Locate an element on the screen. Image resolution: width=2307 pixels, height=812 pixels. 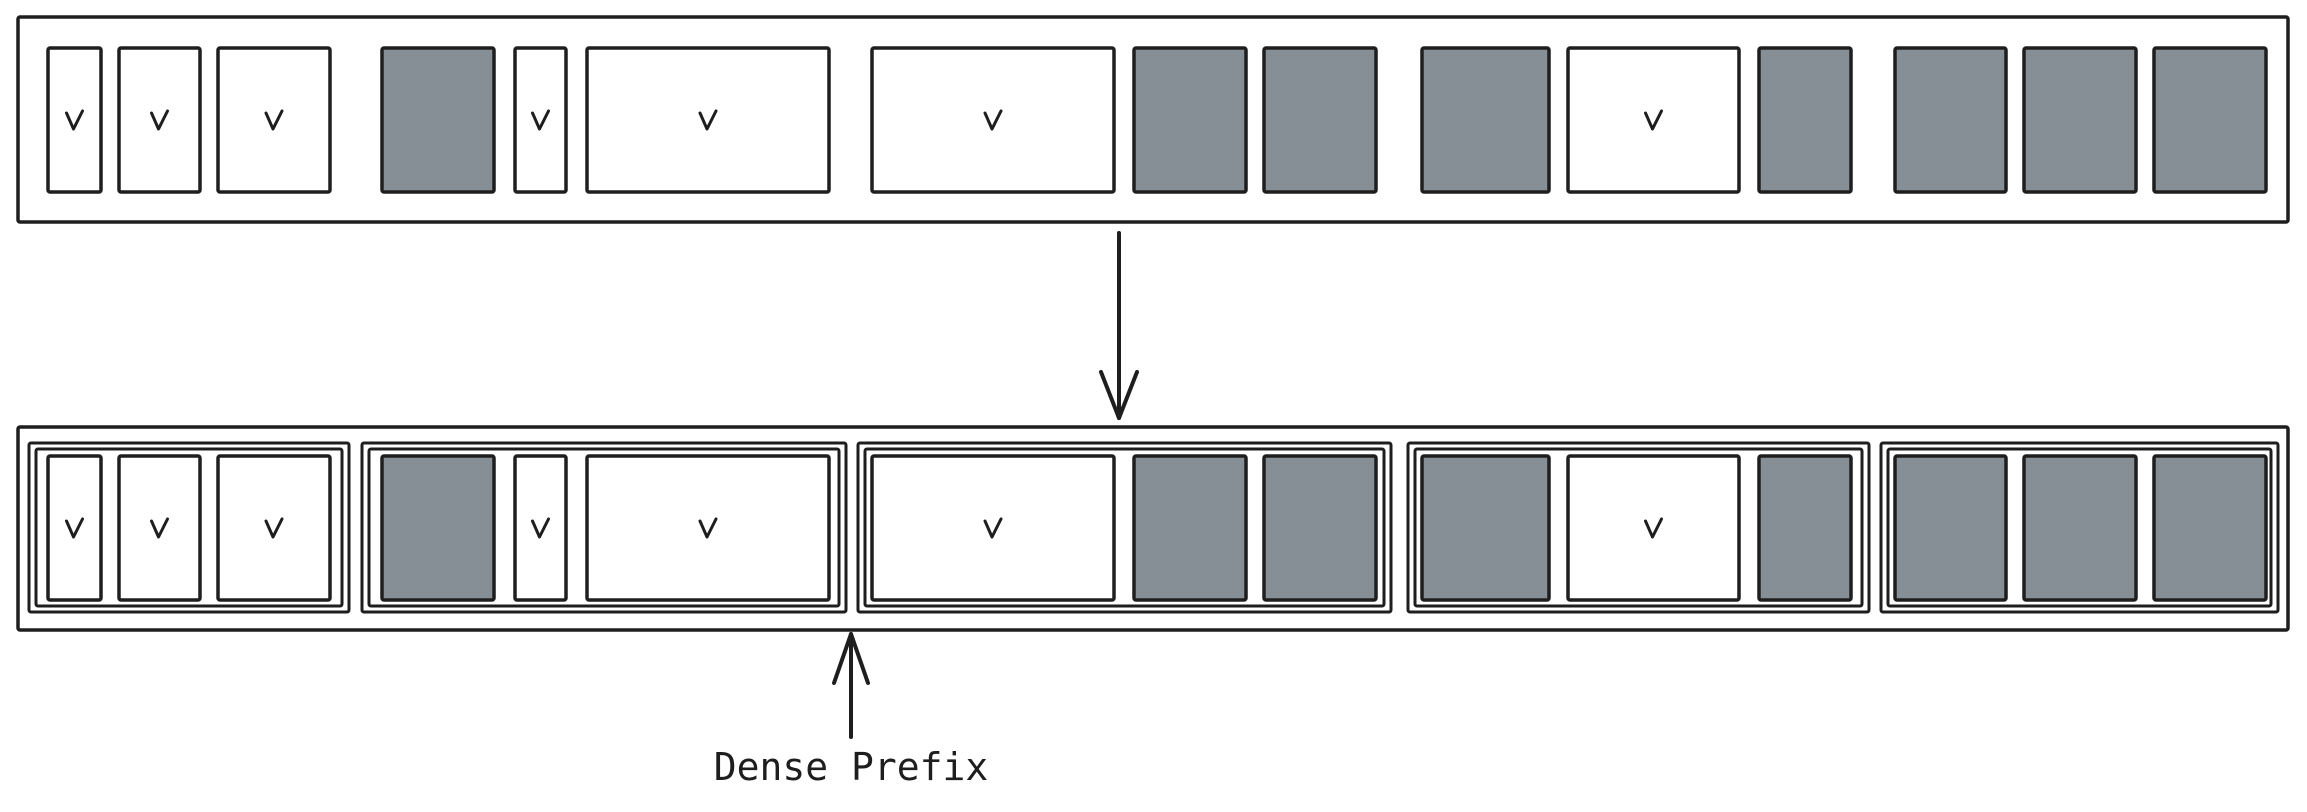
dense-prefix-label: Dense Prefix is located at coordinates (851, 767).